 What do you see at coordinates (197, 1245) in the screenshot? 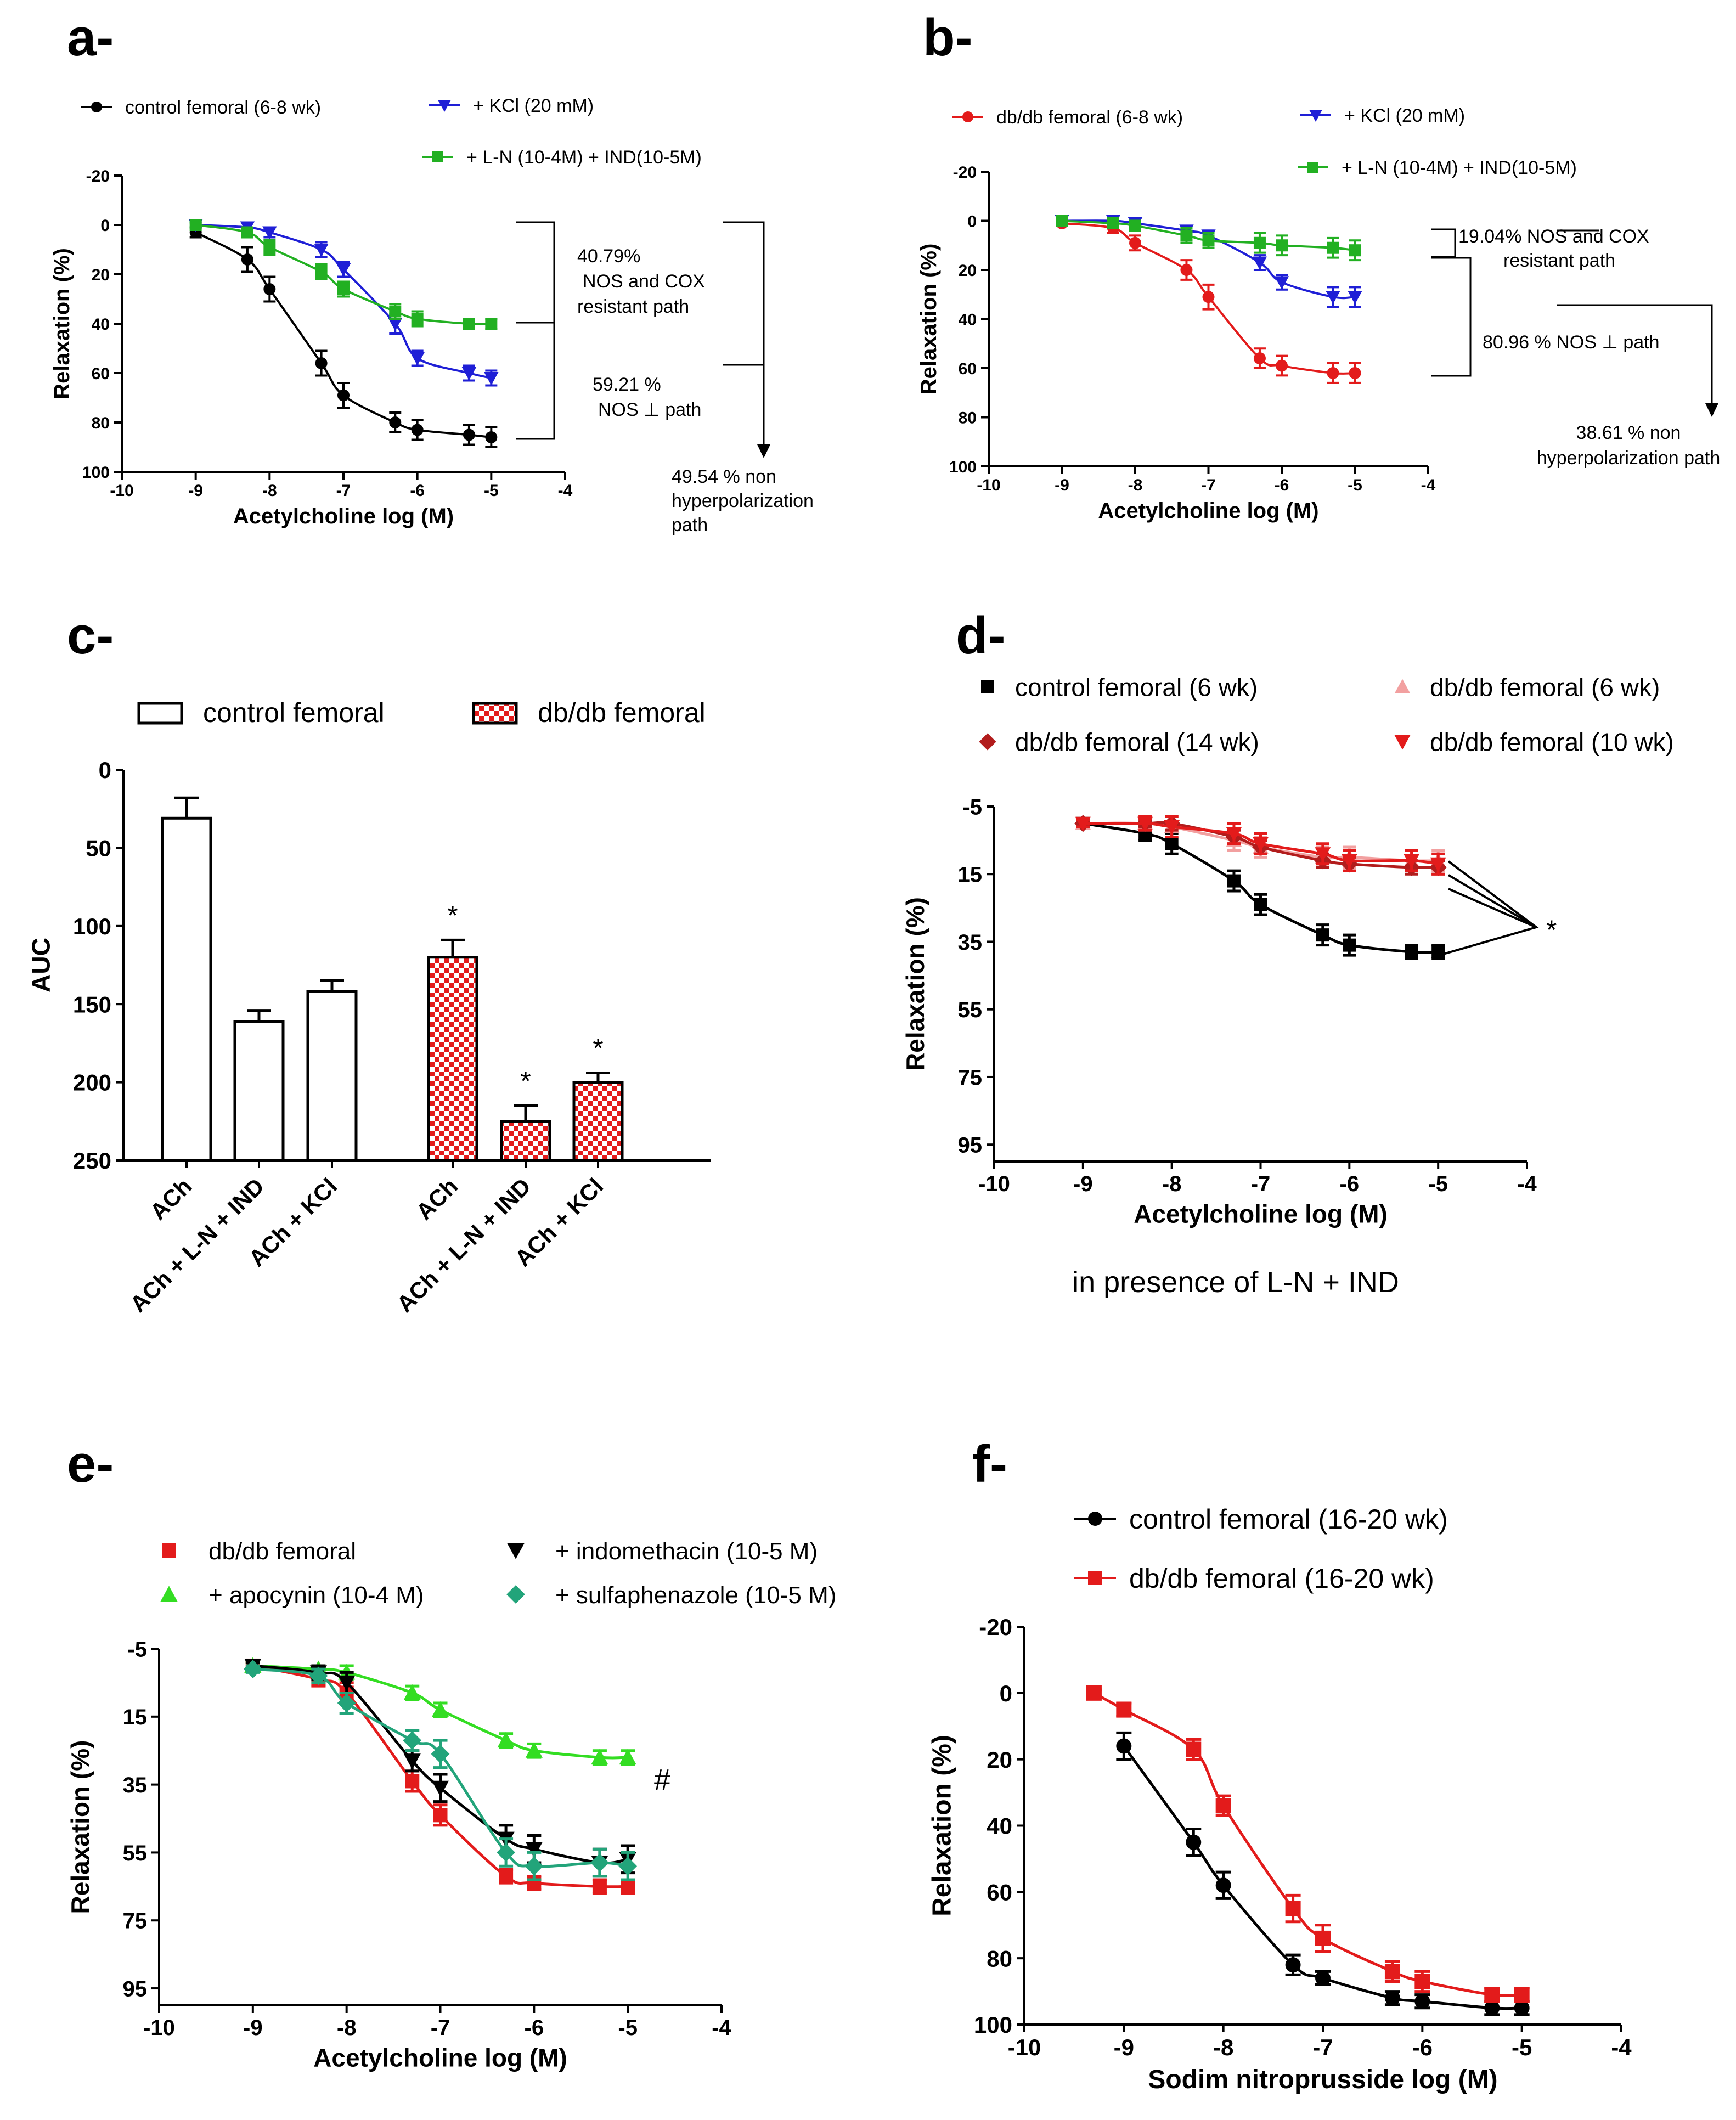
I see `x-tick-label: ACh + L-N + IND` at bounding box center [197, 1245].